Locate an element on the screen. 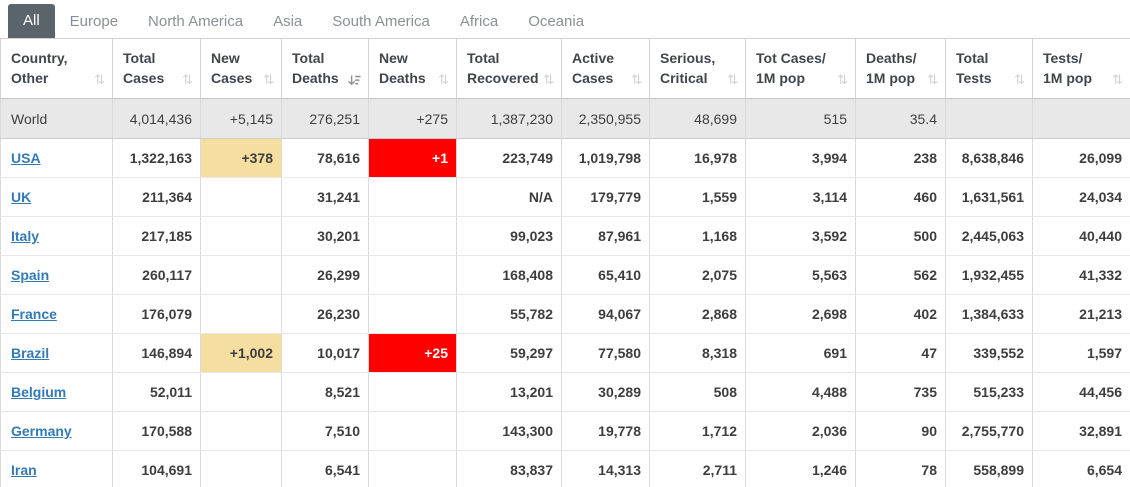 This screenshot has height=487, width=1130. cell-total-recovered: N/A is located at coordinates (509, 197).